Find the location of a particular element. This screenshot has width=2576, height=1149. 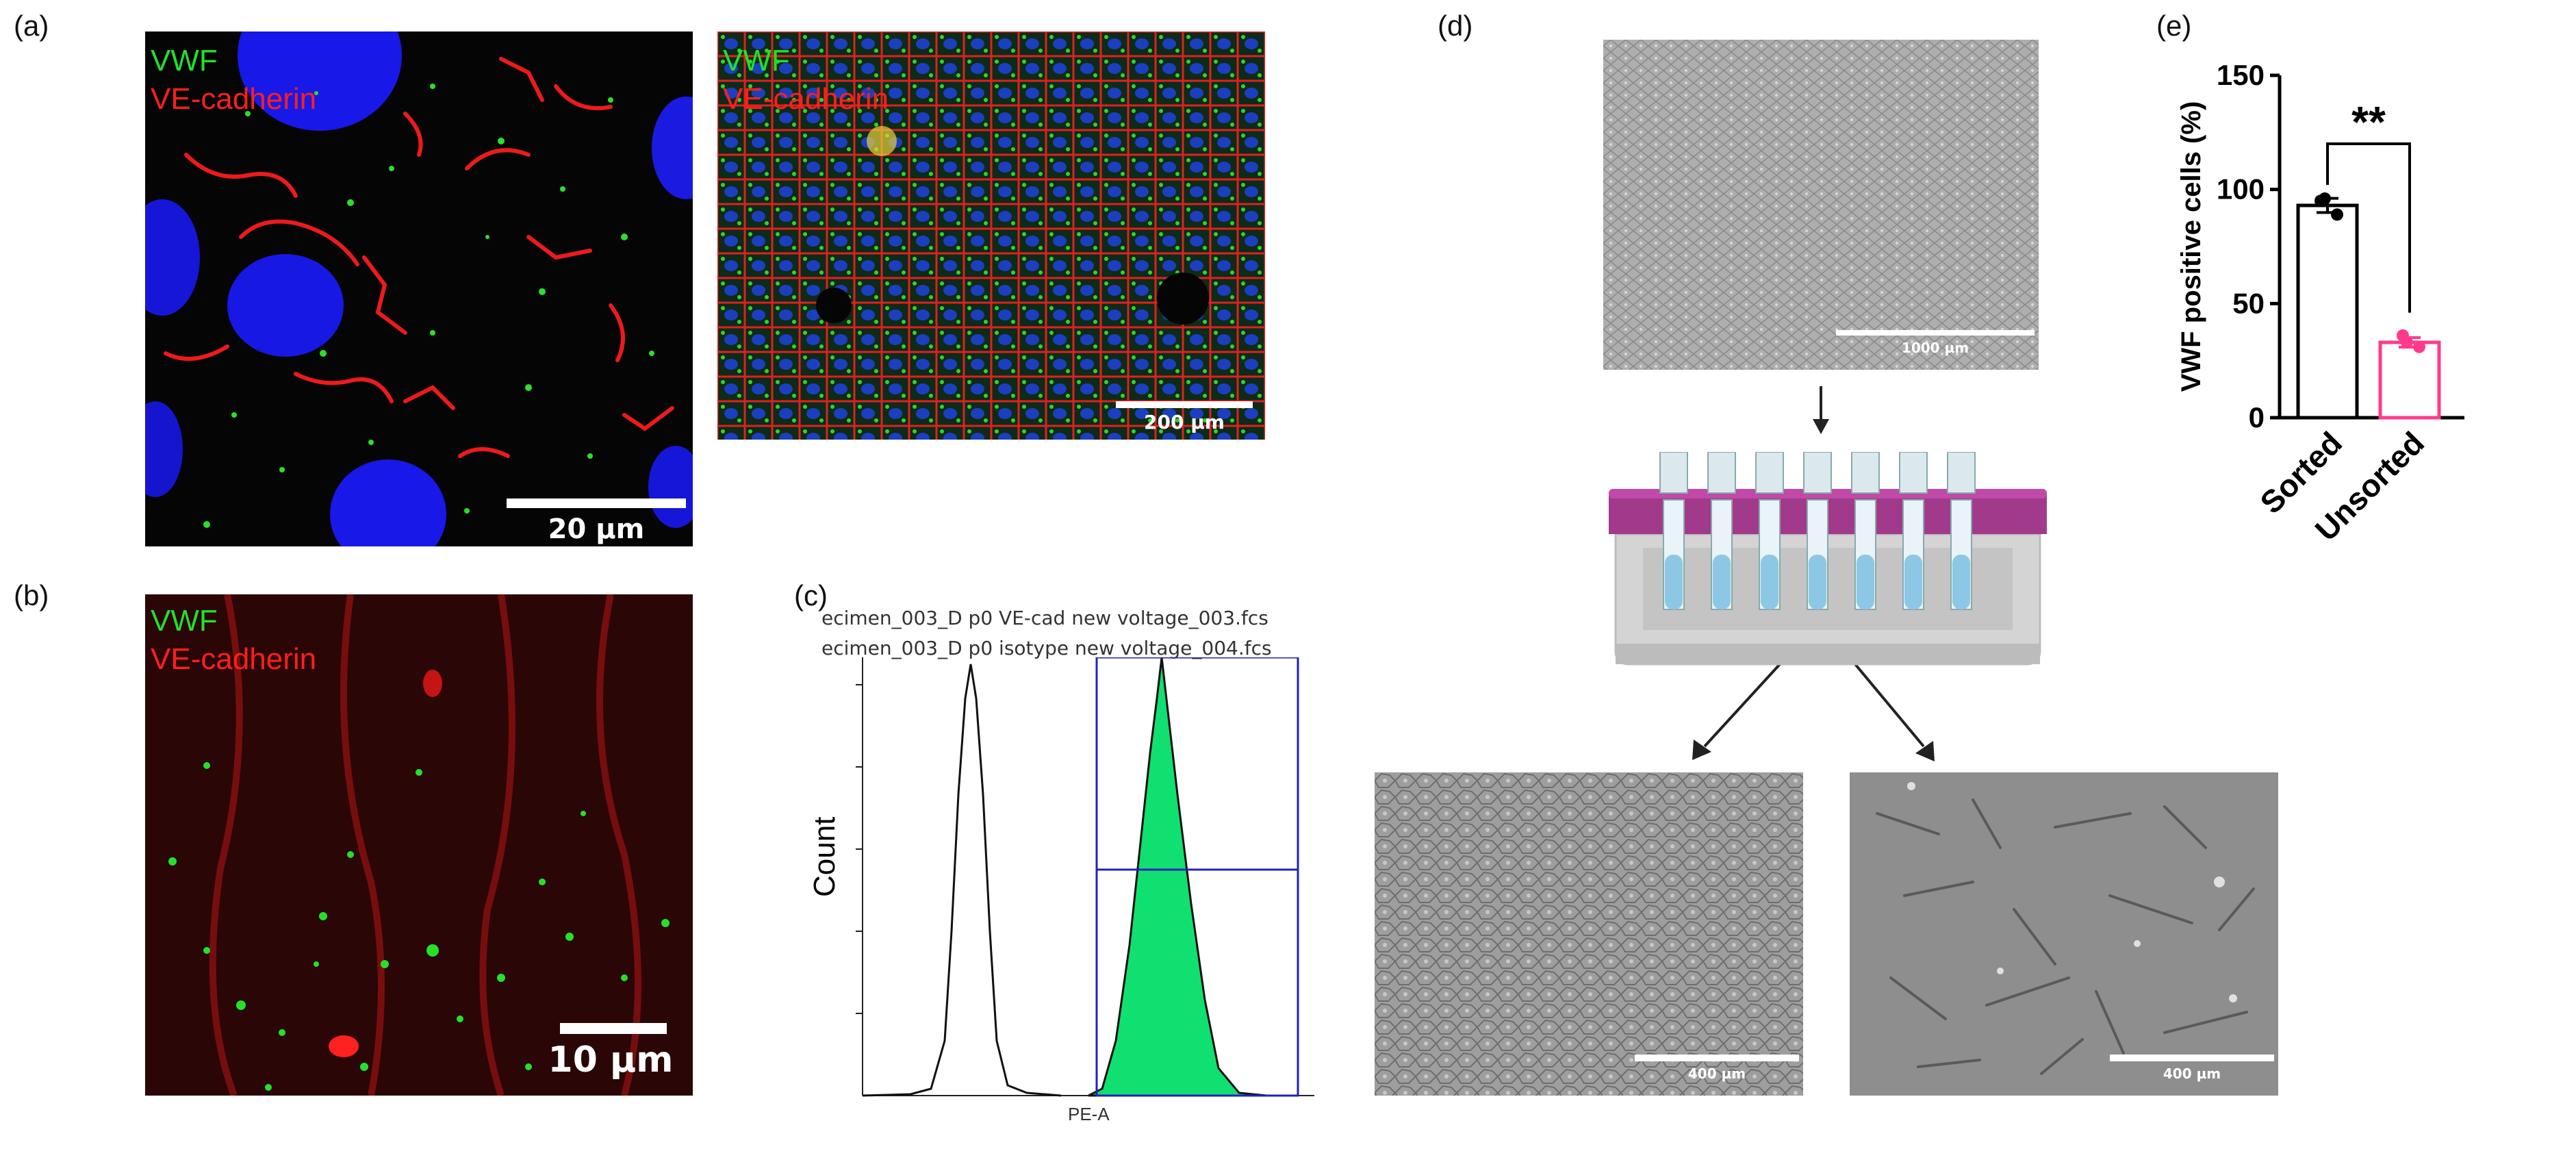

significance-label: ** is located at coordinates (2368, 122).